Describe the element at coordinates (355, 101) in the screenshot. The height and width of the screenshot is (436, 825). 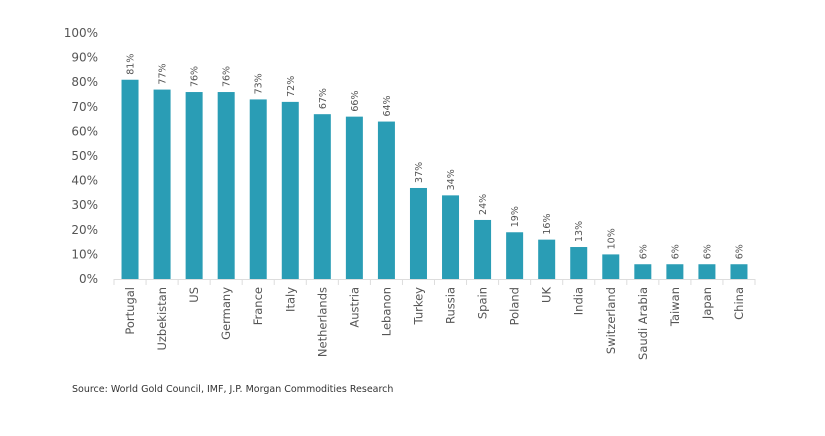
I see `data-label: 66%` at that location.